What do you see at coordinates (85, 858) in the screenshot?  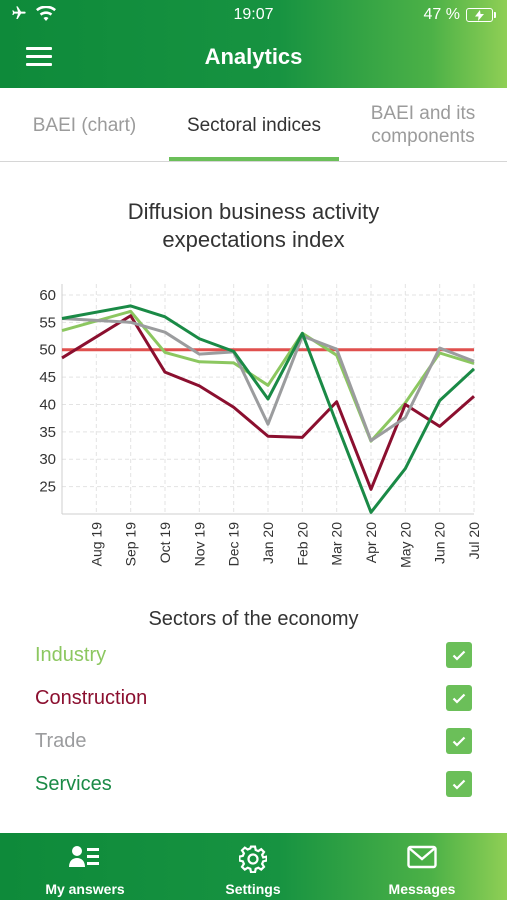 I see `my-answers-icon` at bounding box center [85, 858].